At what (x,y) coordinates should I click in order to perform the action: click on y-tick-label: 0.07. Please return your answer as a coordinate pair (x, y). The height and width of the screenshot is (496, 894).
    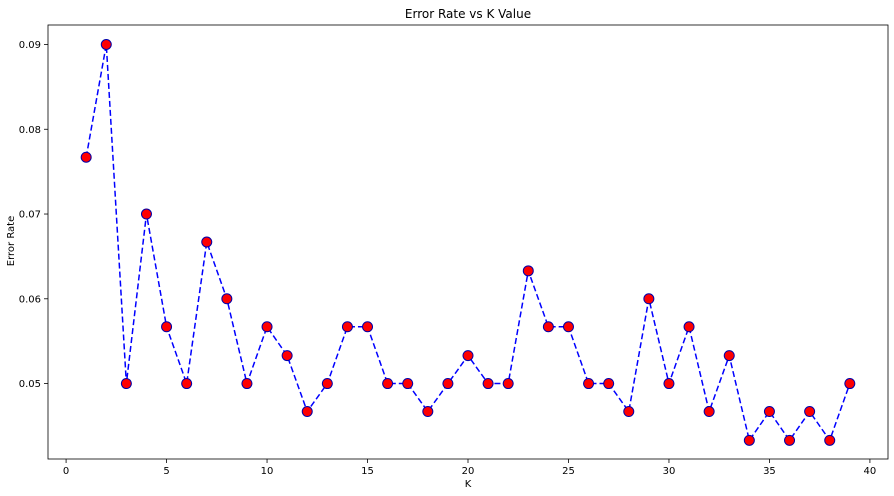
    Looking at the image, I should click on (30, 215).